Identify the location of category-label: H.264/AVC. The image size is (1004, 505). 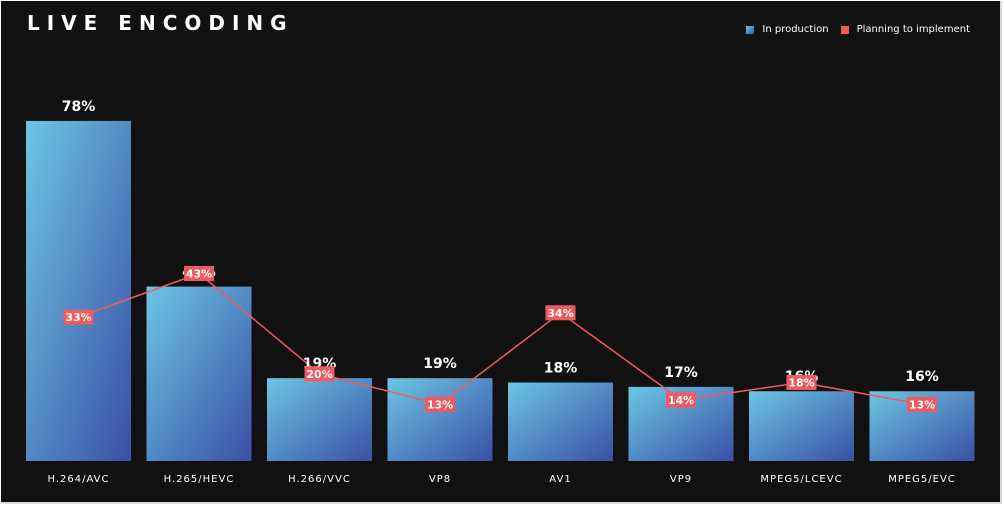
(78, 479).